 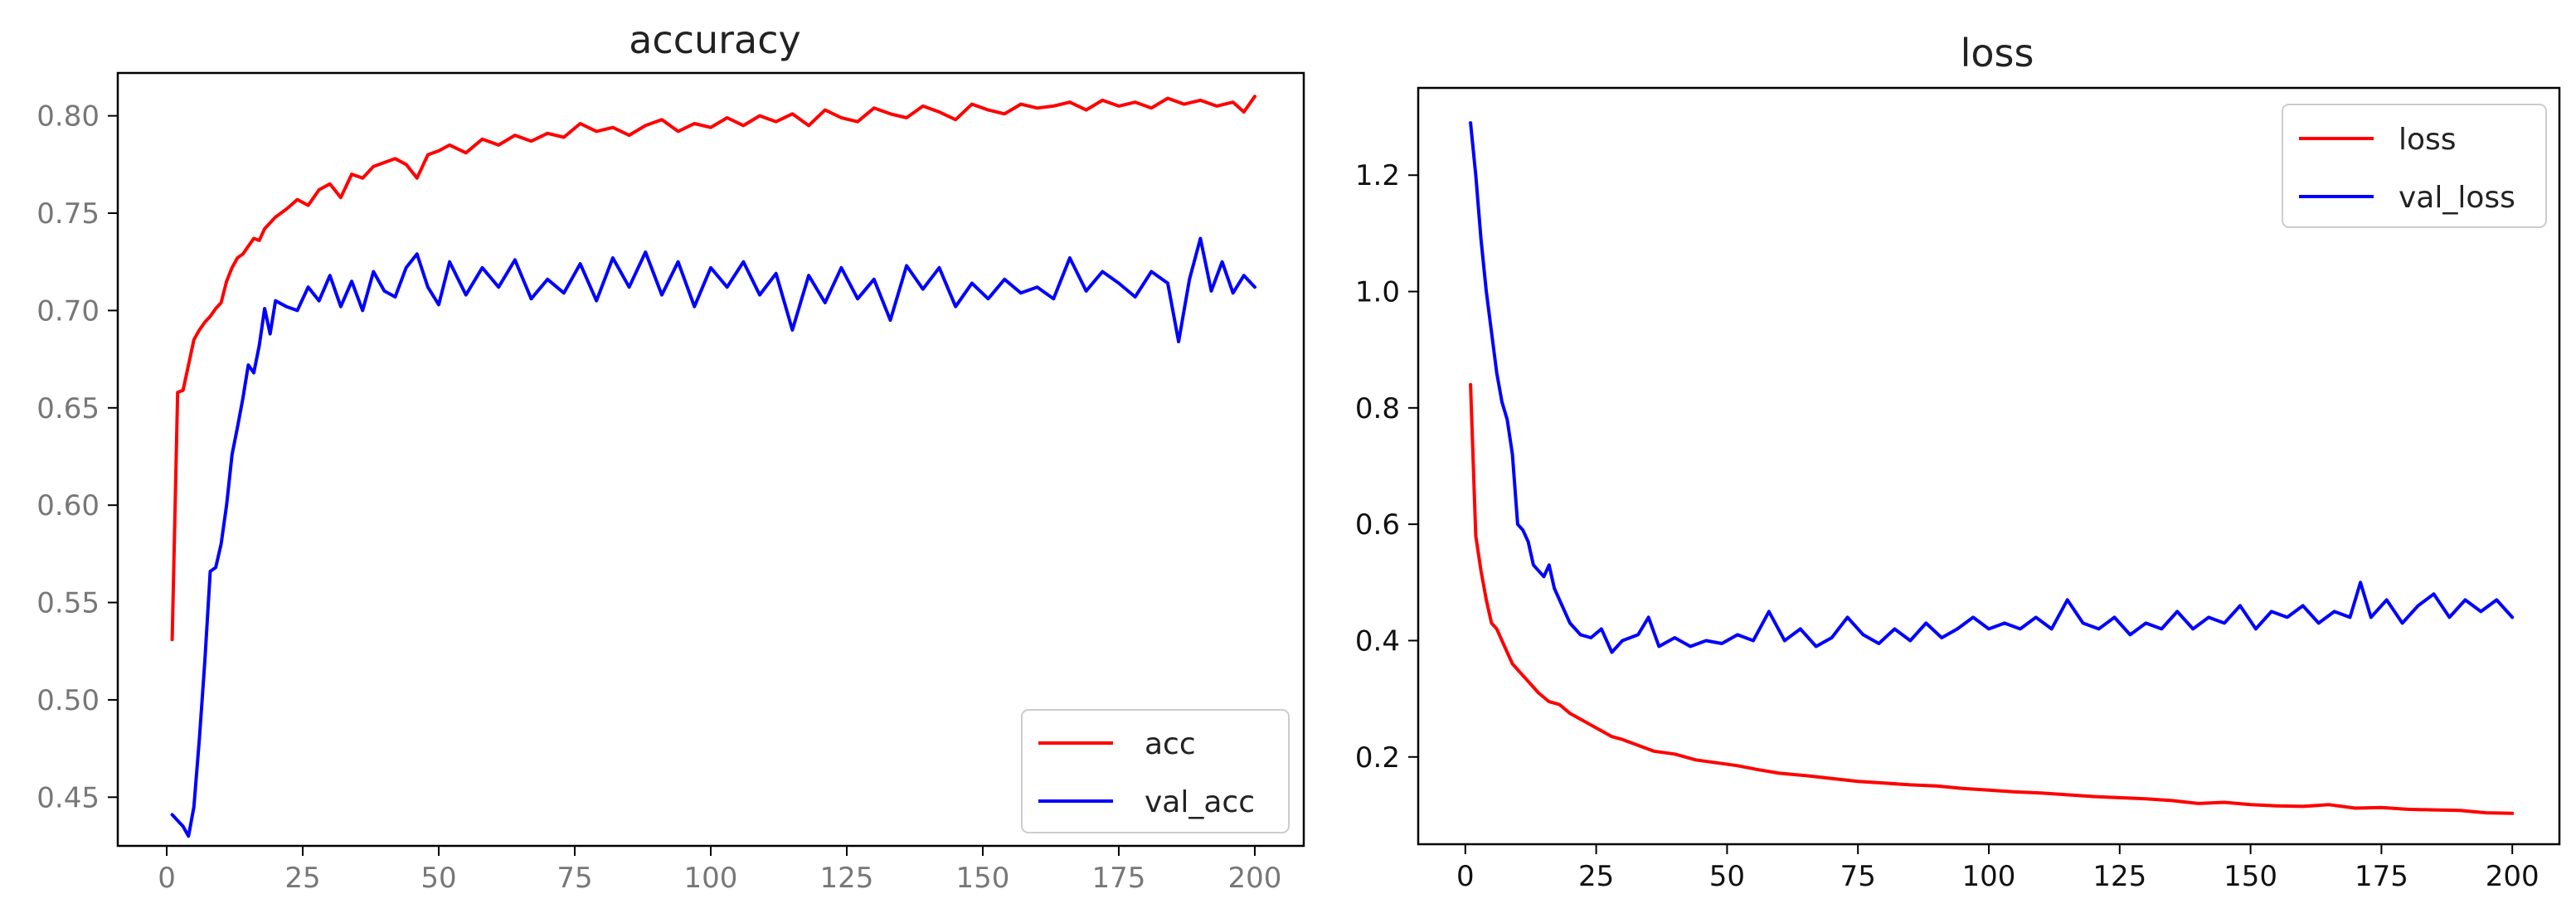 I want to click on legend-label-acc: acc, so click(x=1171, y=744).